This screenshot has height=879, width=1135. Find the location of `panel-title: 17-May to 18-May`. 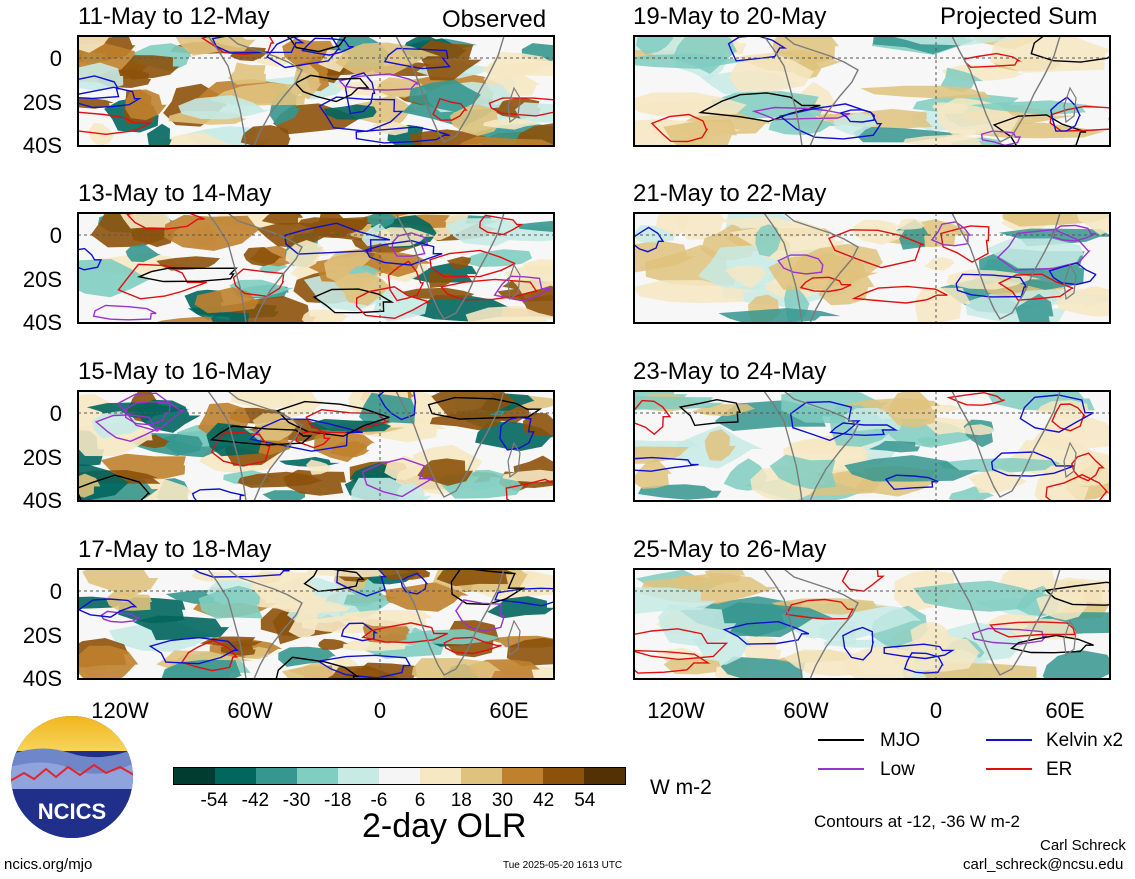

panel-title: 17-May to 18-May is located at coordinates (175, 549).